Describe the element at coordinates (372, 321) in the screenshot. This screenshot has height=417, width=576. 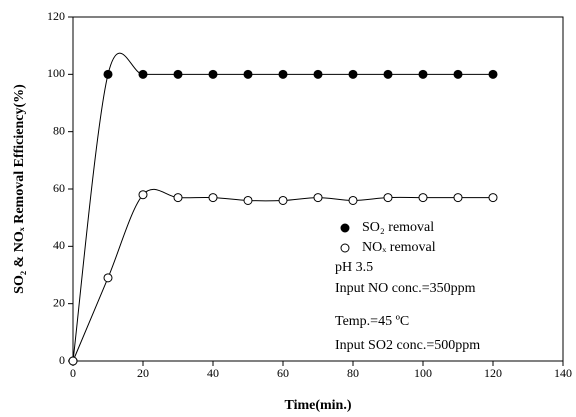
I see `annotation: Temp.=45 ºC` at that location.